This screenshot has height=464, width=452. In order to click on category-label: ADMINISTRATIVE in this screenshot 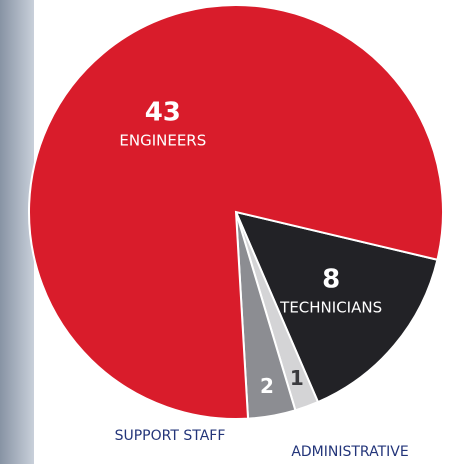, I will do `click(349, 452)`.